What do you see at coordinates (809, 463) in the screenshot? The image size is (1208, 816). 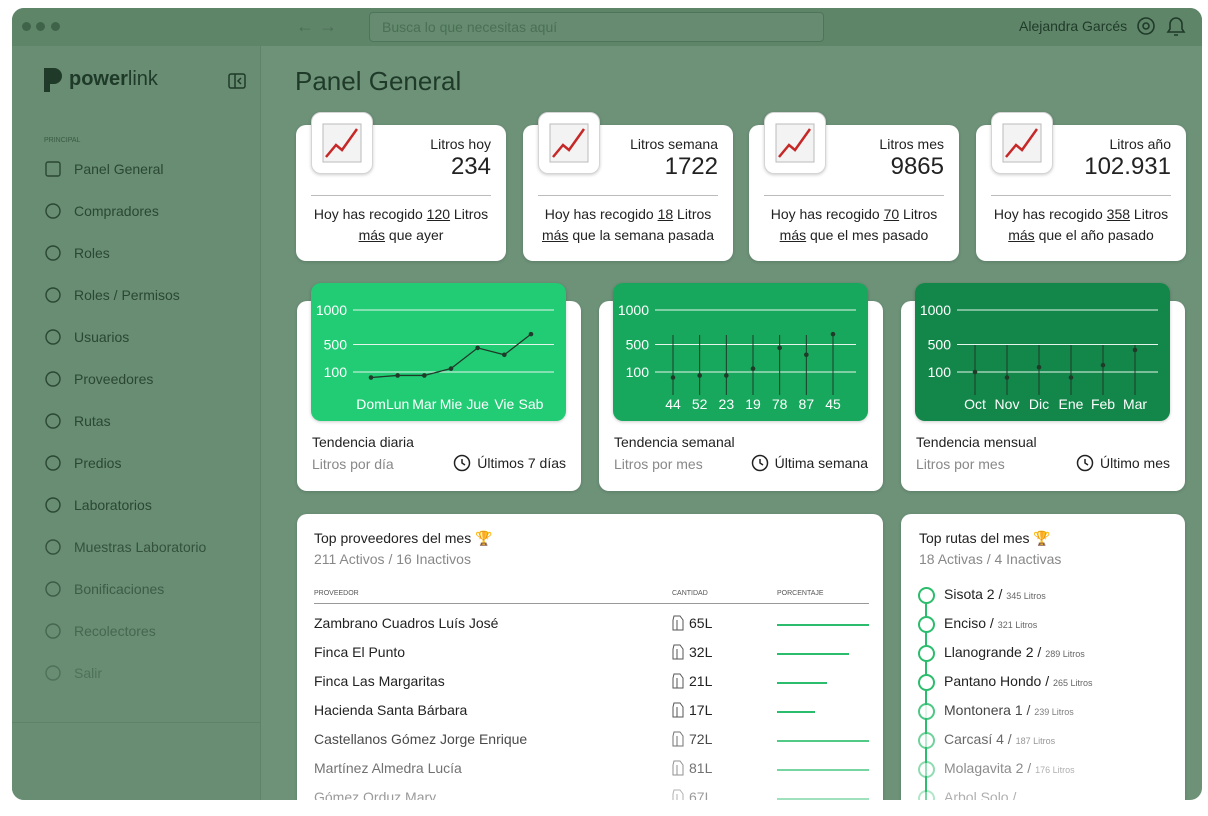 I see `period: Última semana` at bounding box center [809, 463].